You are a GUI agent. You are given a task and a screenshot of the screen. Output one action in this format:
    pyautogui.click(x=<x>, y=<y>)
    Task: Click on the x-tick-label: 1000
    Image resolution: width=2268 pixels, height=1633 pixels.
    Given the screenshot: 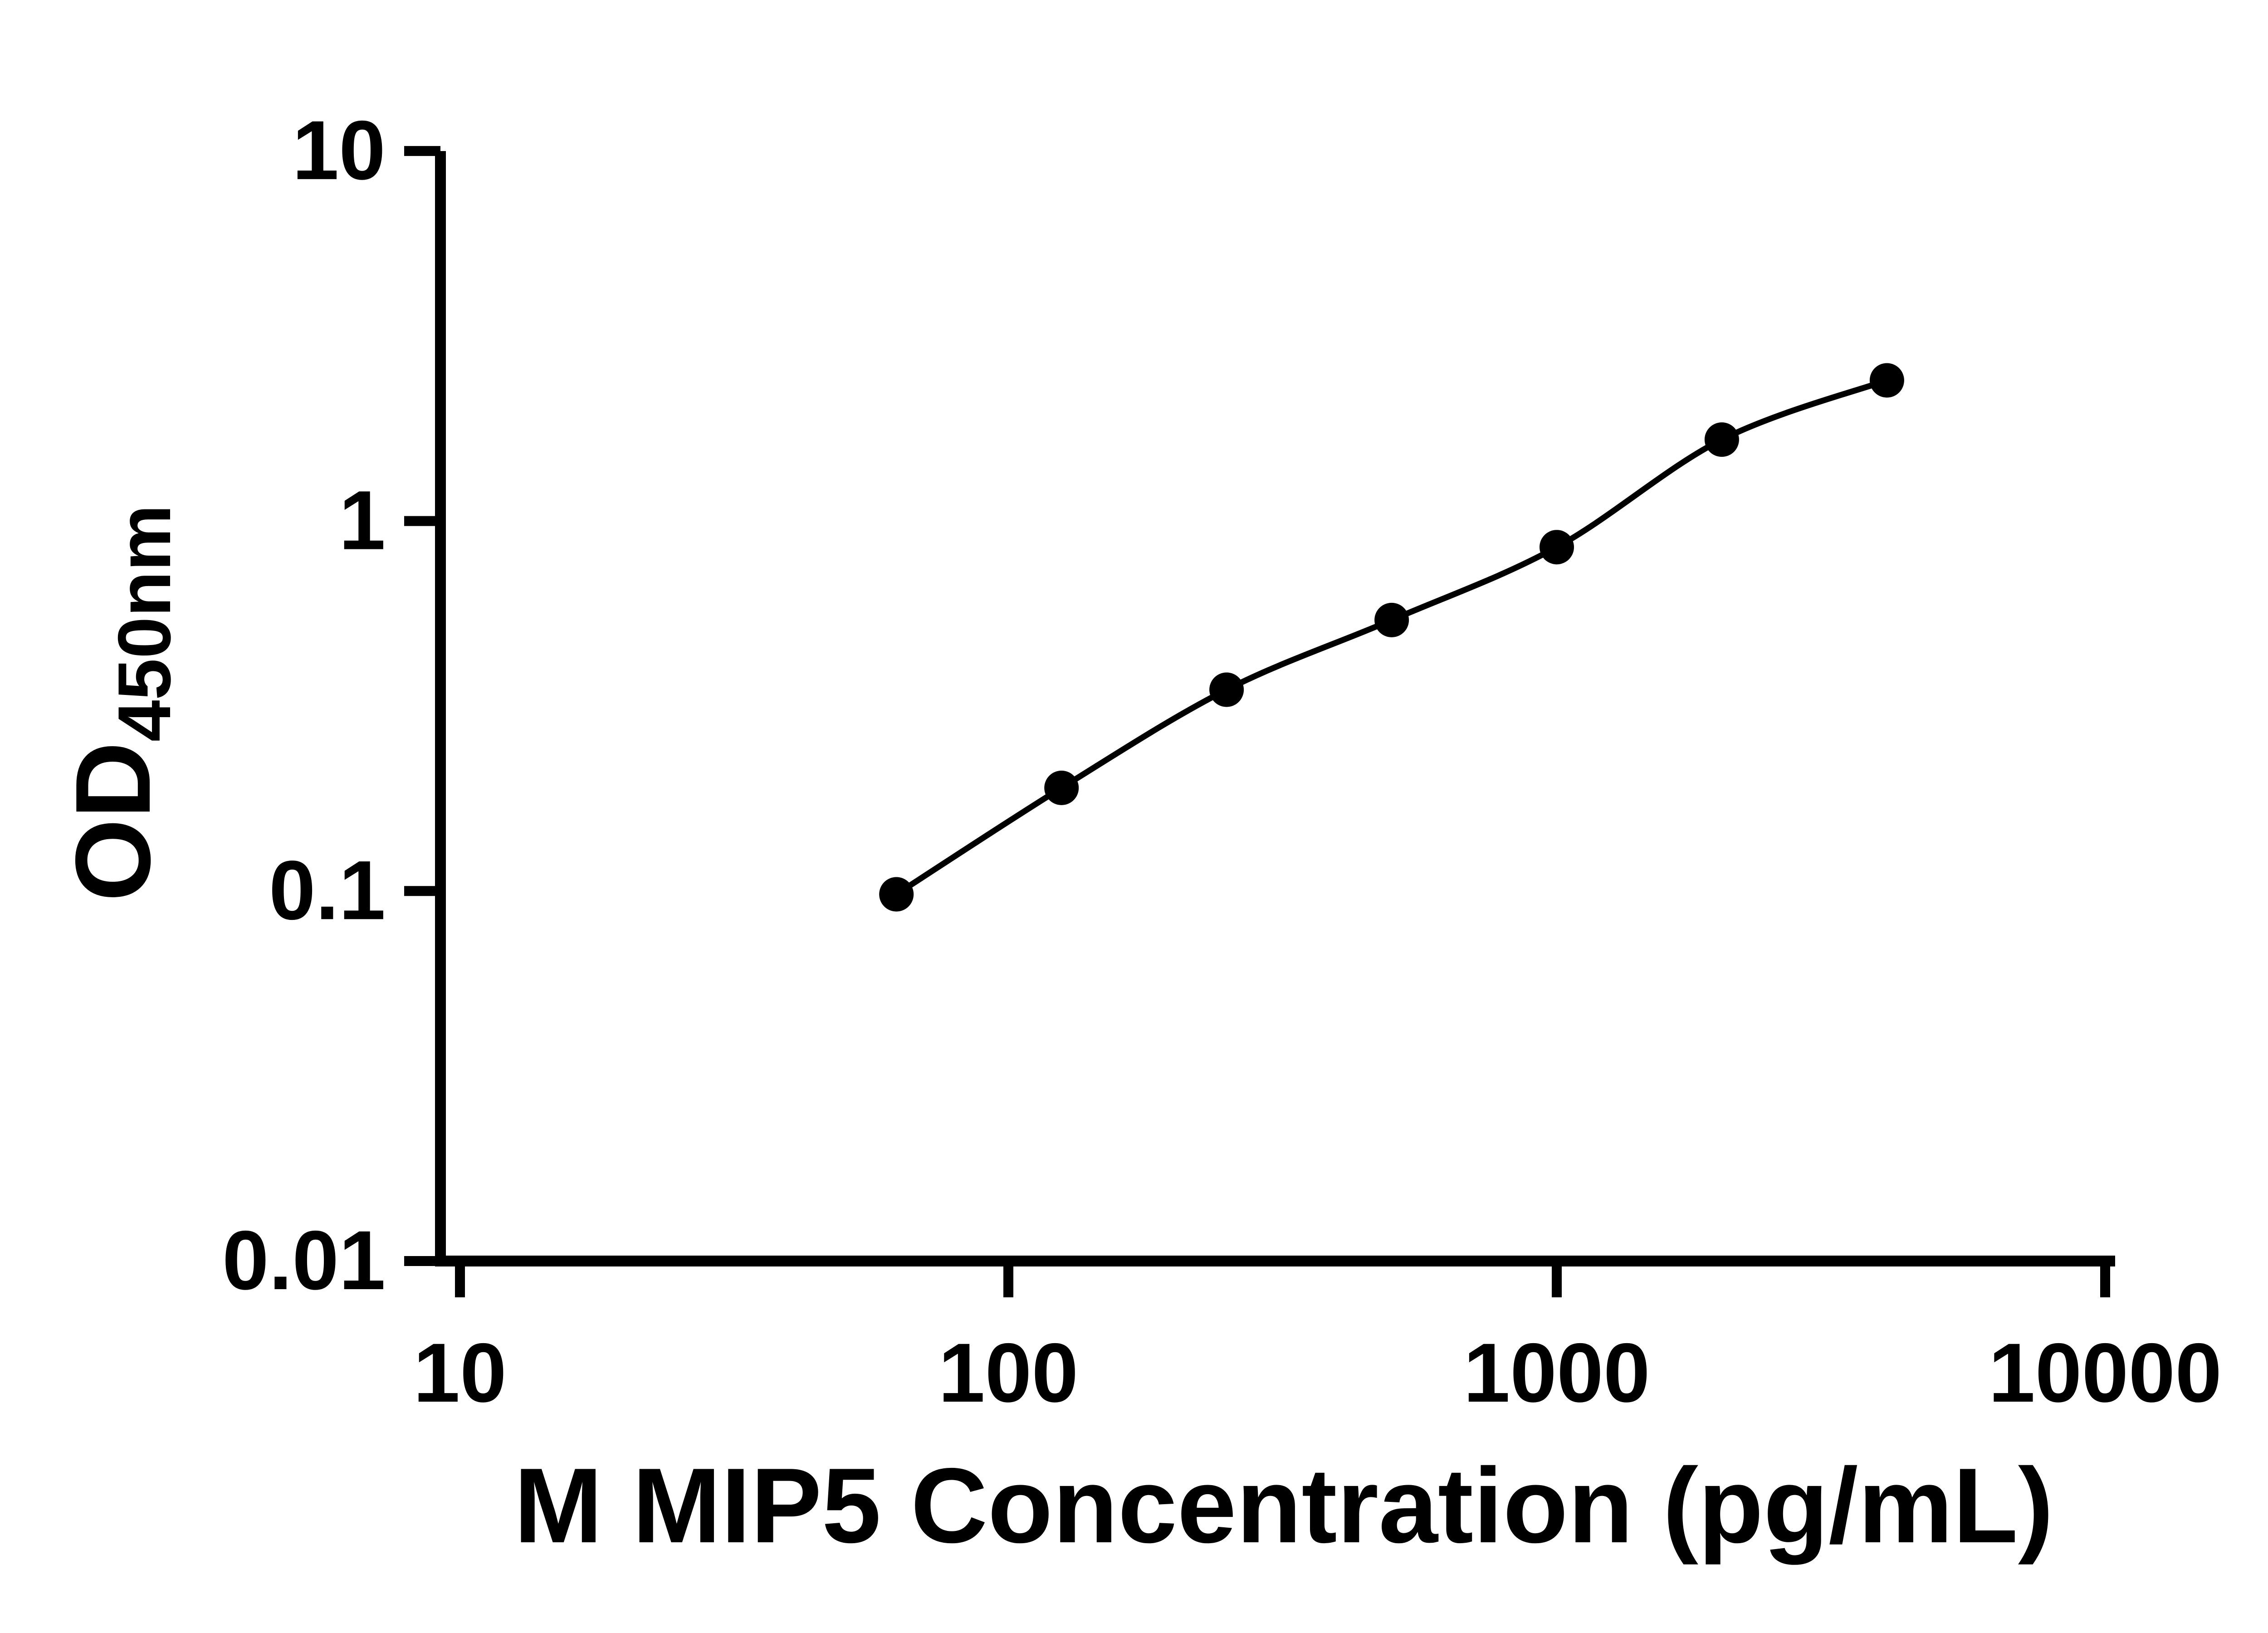 What is the action you would take?
    pyautogui.click(x=1556, y=1373)
    